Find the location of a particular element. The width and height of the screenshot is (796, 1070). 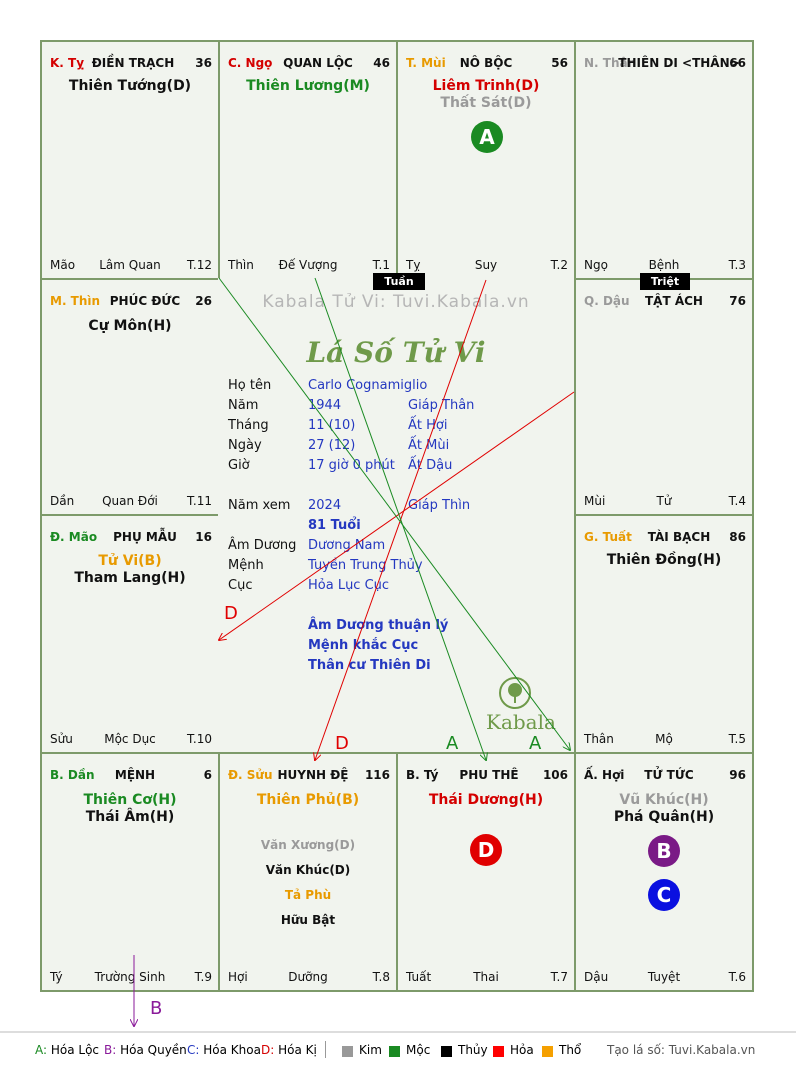

arrow-label-a-2: A is located at coordinates (535, 743).